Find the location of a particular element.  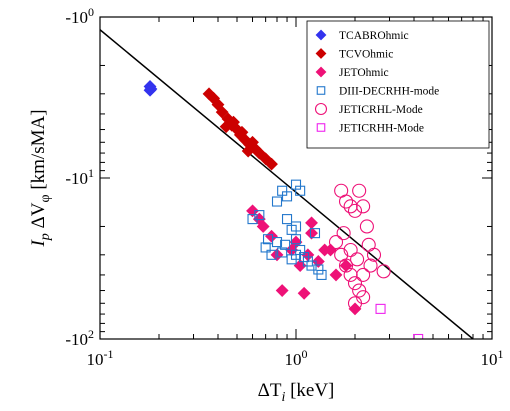

legend-item: JETOhmic is located at coordinates (352, 72).